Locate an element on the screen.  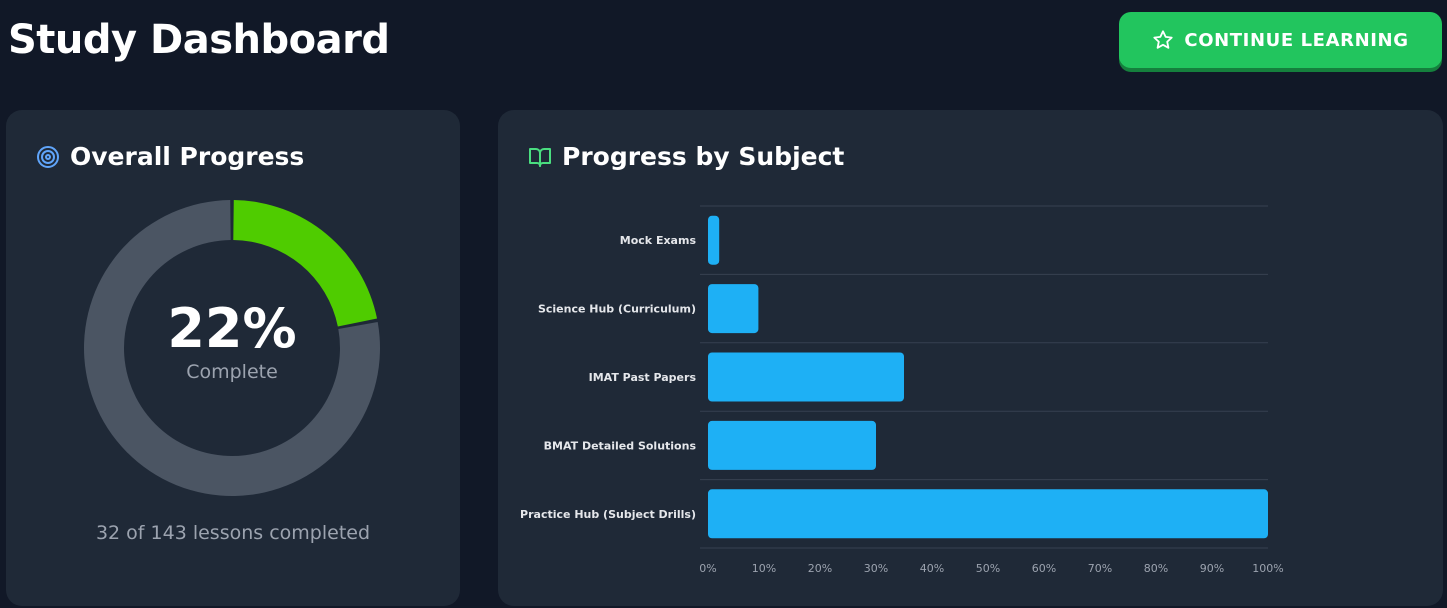
progress-percent: 22% is located at coordinates (232, 328).